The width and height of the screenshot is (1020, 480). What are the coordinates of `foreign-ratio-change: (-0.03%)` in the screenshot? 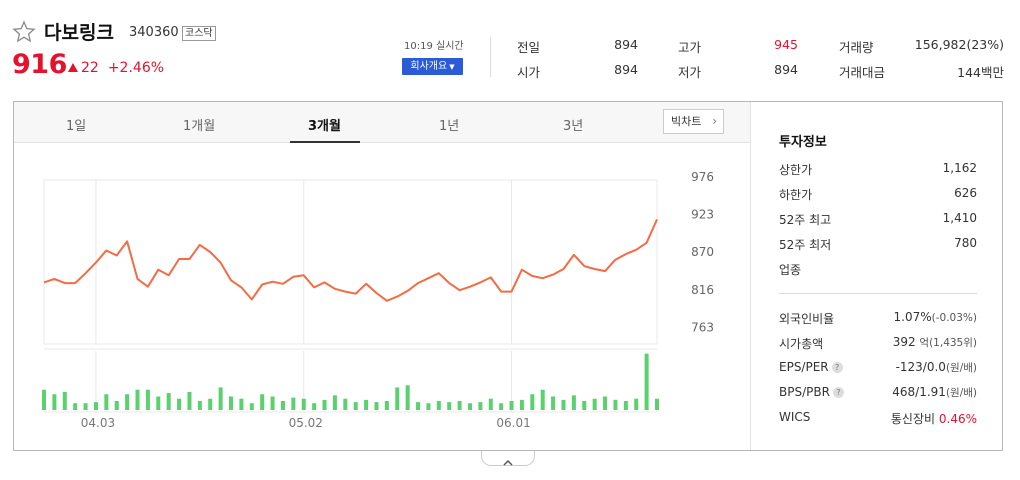 It's located at (954, 318).